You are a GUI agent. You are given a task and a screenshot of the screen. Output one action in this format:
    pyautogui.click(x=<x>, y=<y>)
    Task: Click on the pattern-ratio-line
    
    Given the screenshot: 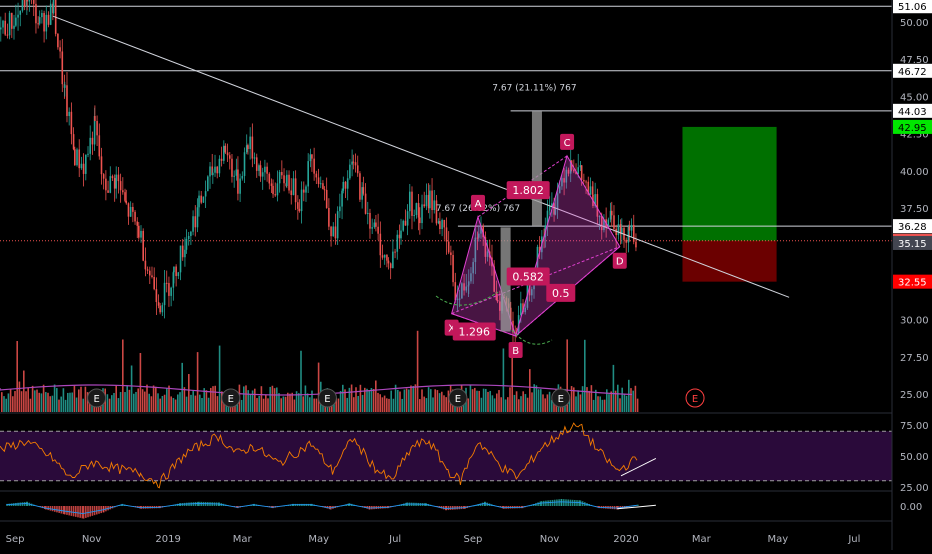 What is the action you would take?
    pyautogui.click(x=483, y=325)
    